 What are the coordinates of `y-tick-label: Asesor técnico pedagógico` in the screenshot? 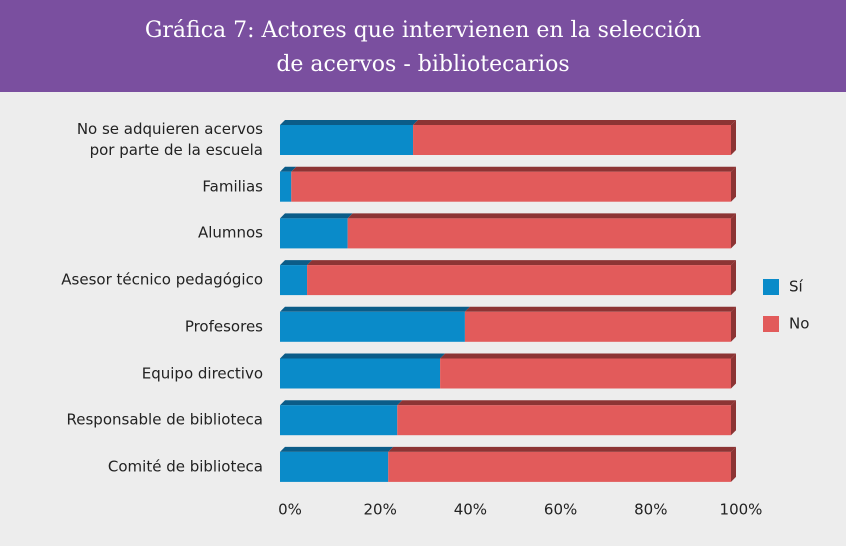 It's located at (162, 279).